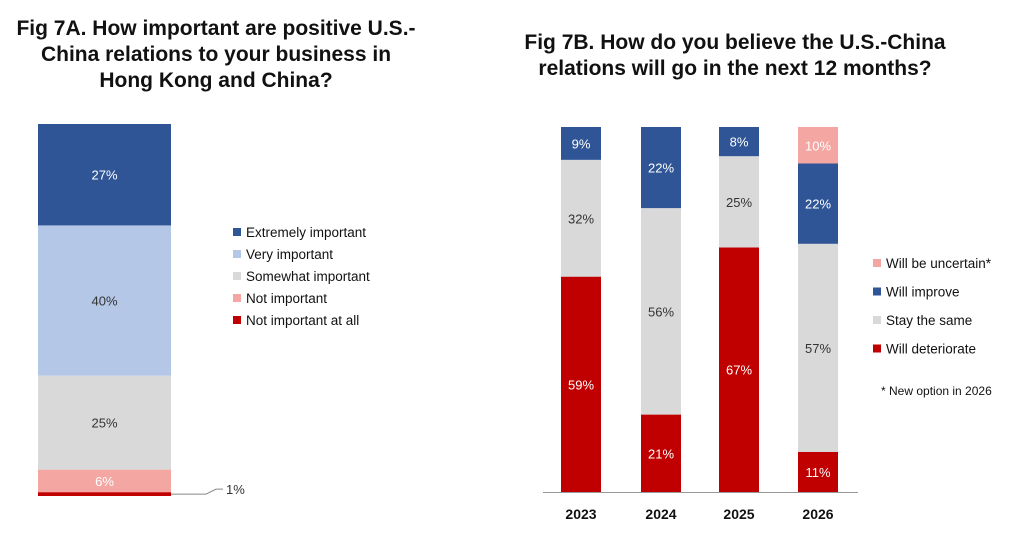  I want to click on fig-7b-label-2024-stay-the-same: 56%, so click(661, 311).